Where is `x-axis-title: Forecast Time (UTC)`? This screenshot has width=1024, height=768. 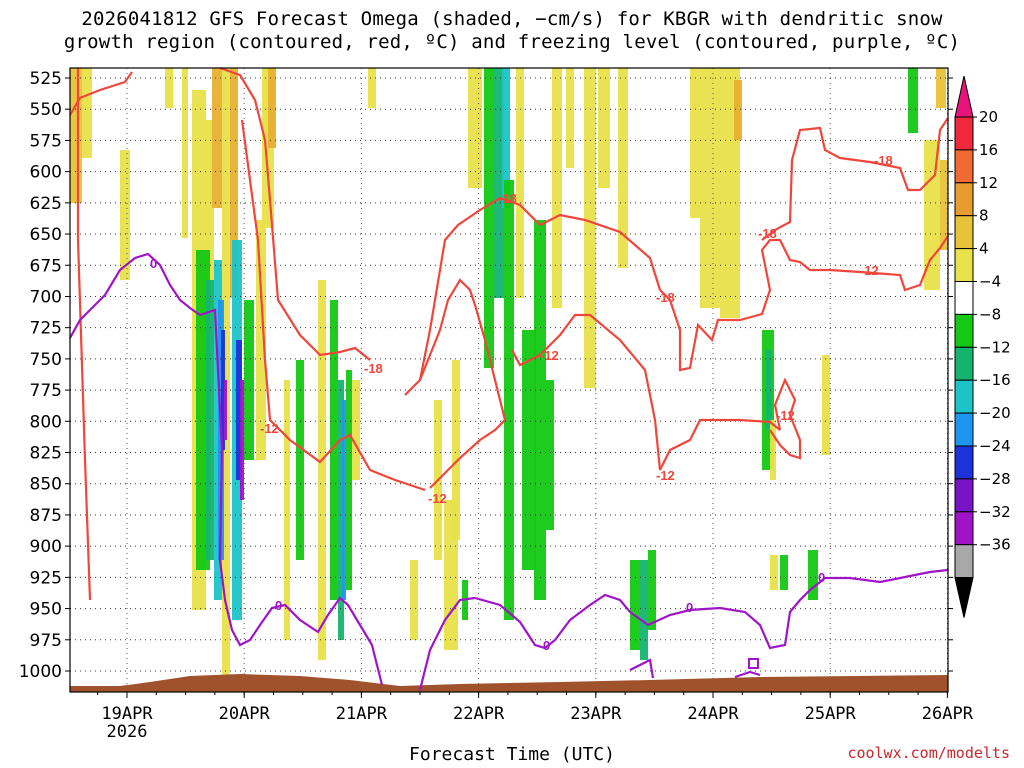
x-axis-title: Forecast Time (UTC) is located at coordinates (512, 754).